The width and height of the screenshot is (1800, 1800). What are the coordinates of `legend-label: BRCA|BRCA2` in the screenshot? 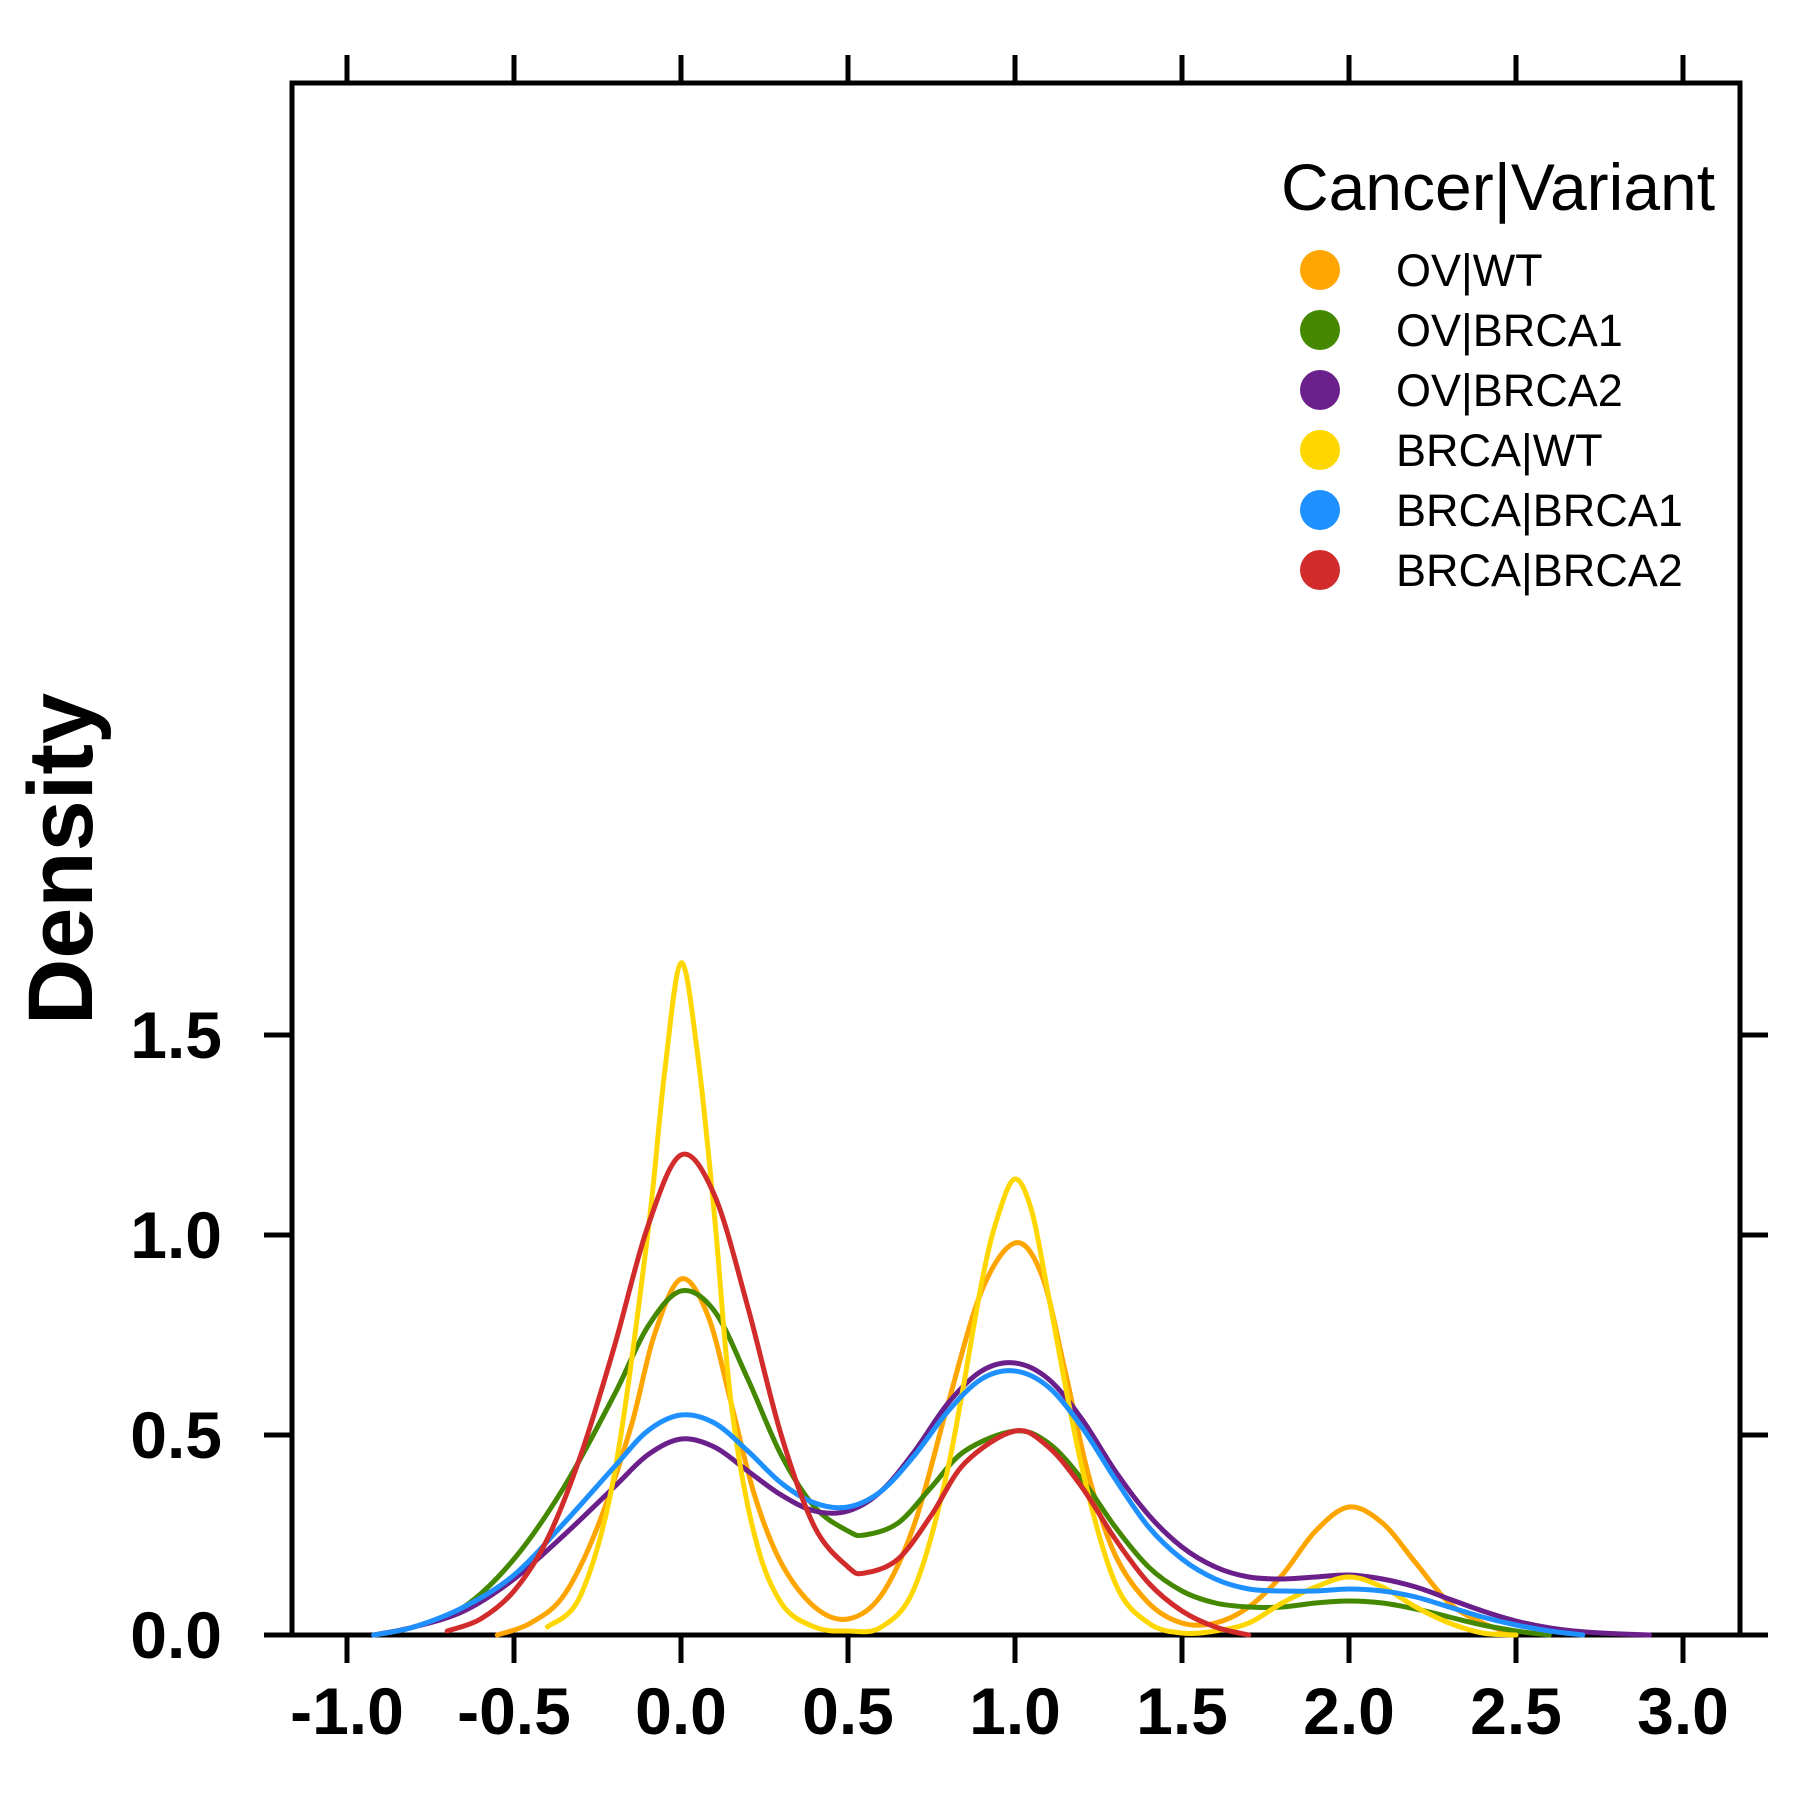 It's located at (1539, 570).